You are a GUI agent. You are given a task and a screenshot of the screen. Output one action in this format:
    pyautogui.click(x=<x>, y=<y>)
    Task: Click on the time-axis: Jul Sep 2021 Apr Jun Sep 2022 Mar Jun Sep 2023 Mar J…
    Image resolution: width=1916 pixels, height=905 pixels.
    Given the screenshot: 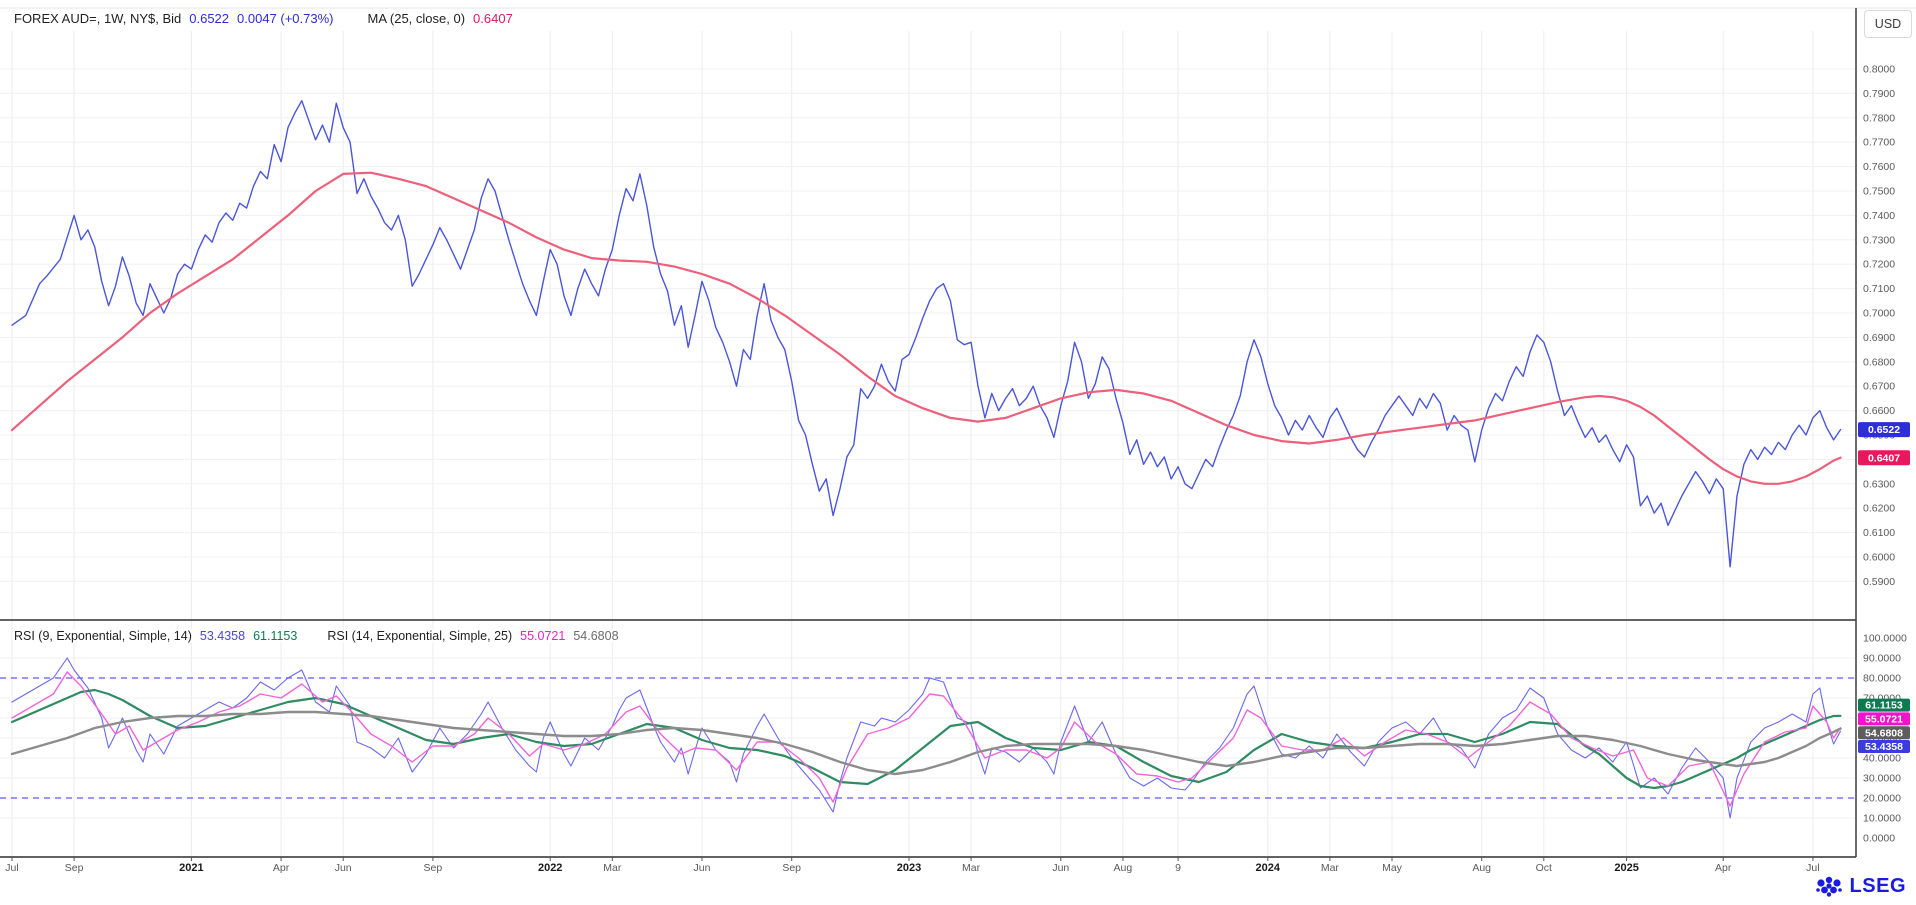 What is the action you would take?
    pyautogui.click(x=912, y=868)
    